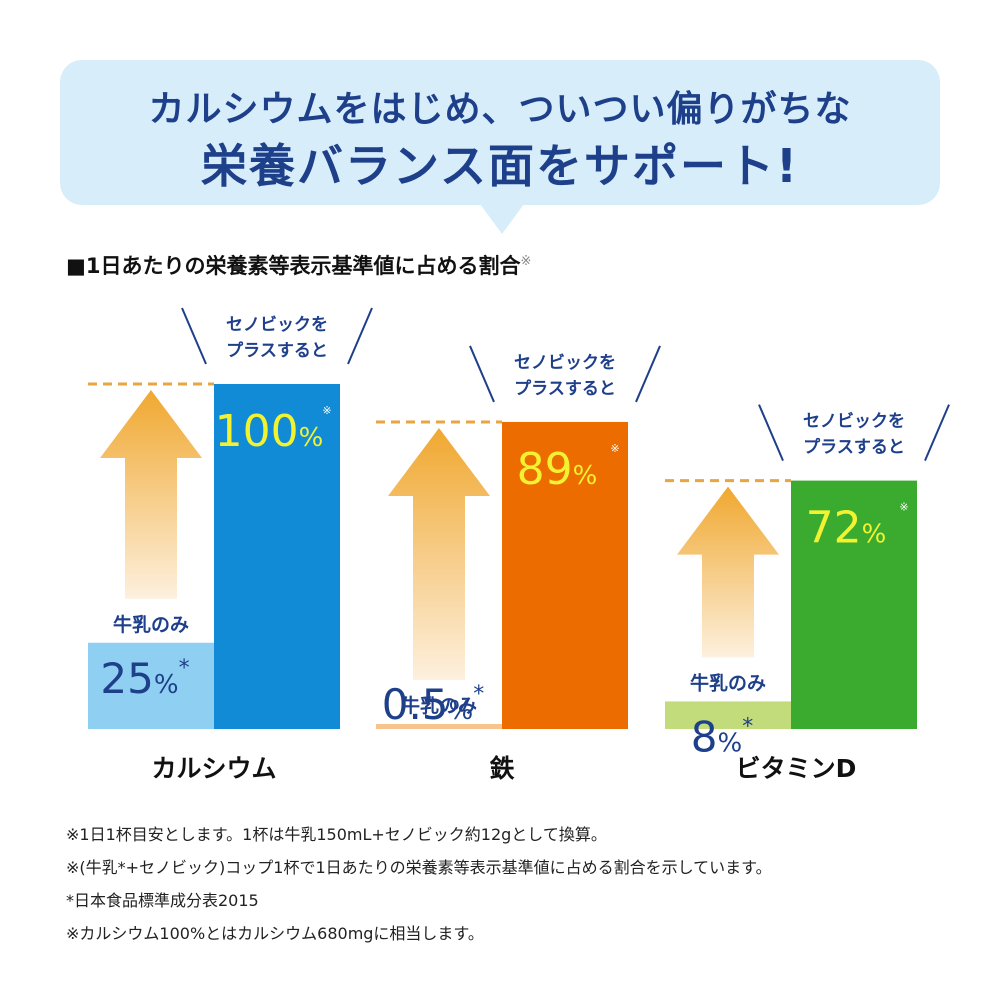 The width and height of the screenshot is (1000, 1000). Describe the element at coordinates (500, 132) in the screenshot. I see `banner-bubble` at that location.